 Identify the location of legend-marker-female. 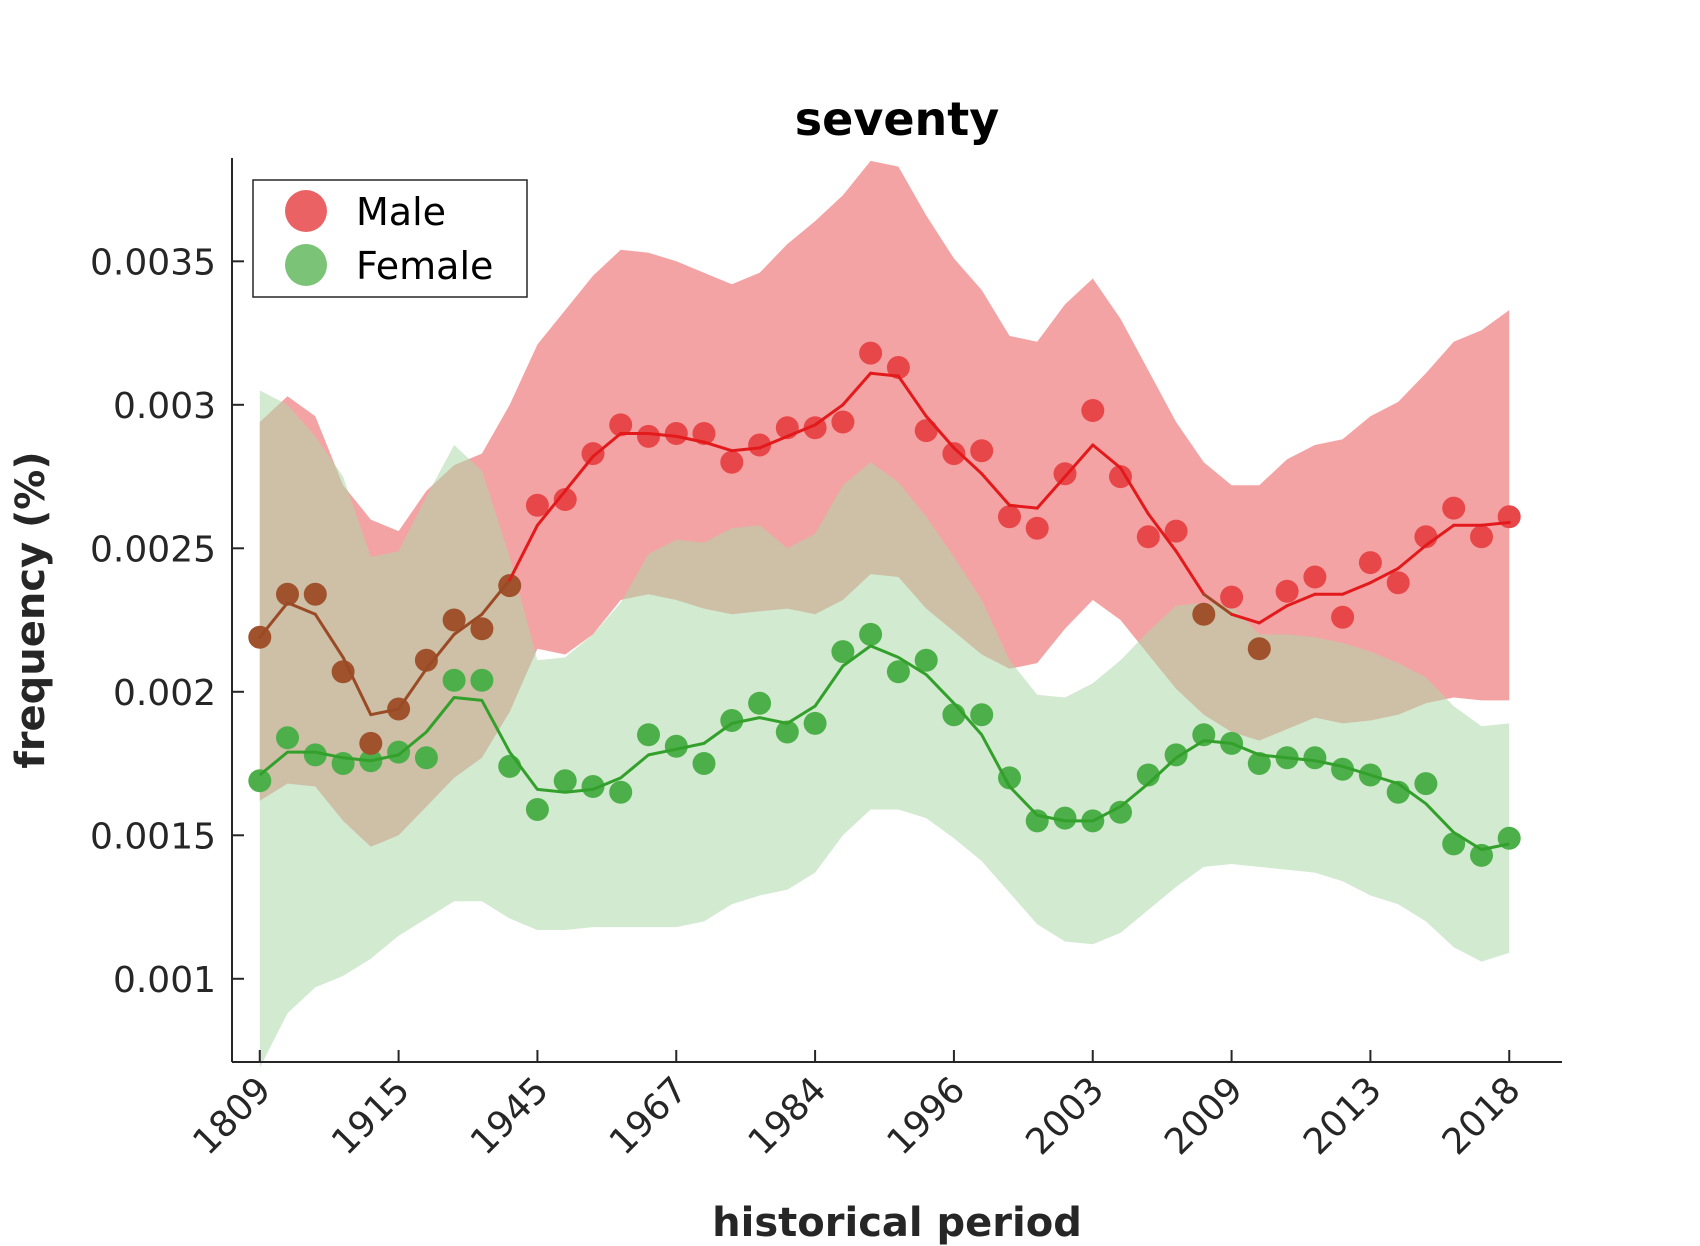
(306, 265).